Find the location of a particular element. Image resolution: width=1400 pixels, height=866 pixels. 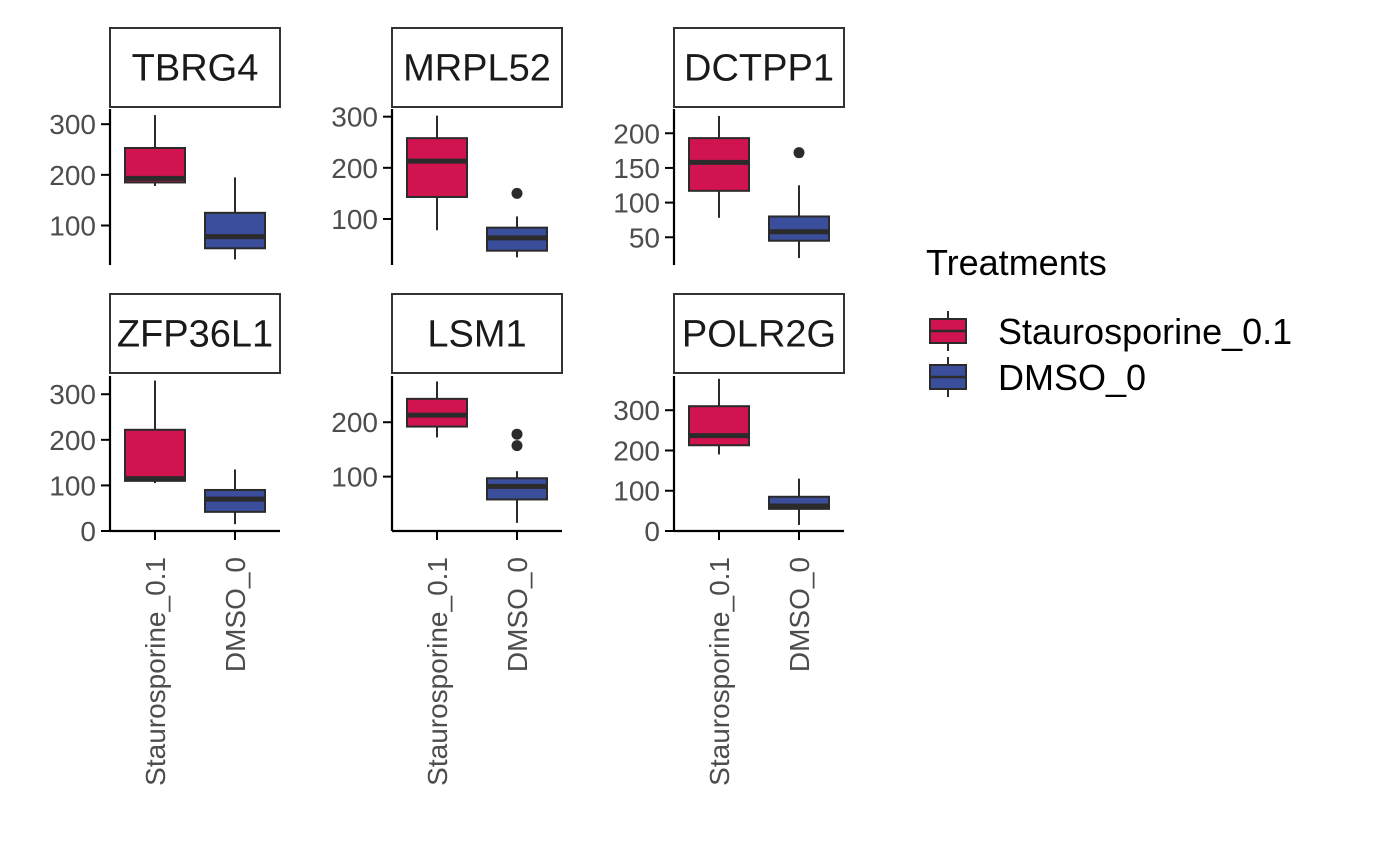

legend-title: Treatments is located at coordinates (1016, 262).